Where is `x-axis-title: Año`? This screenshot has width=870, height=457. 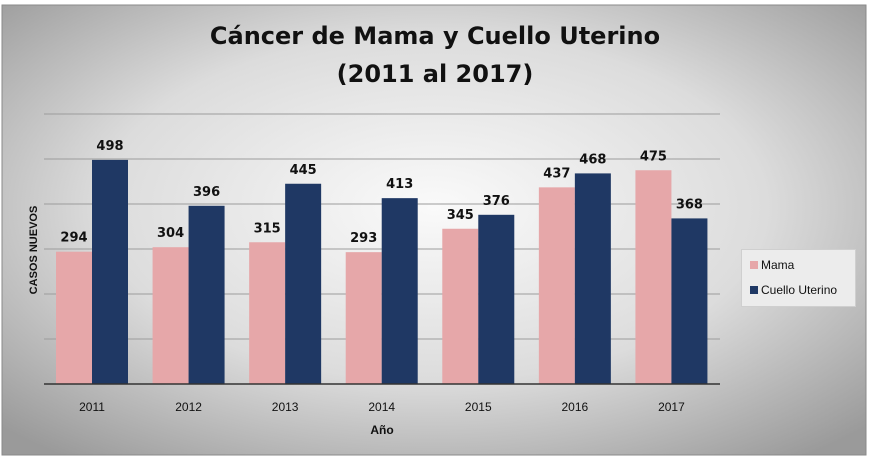
x-axis-title: Año is located at coordinates (381, 430).